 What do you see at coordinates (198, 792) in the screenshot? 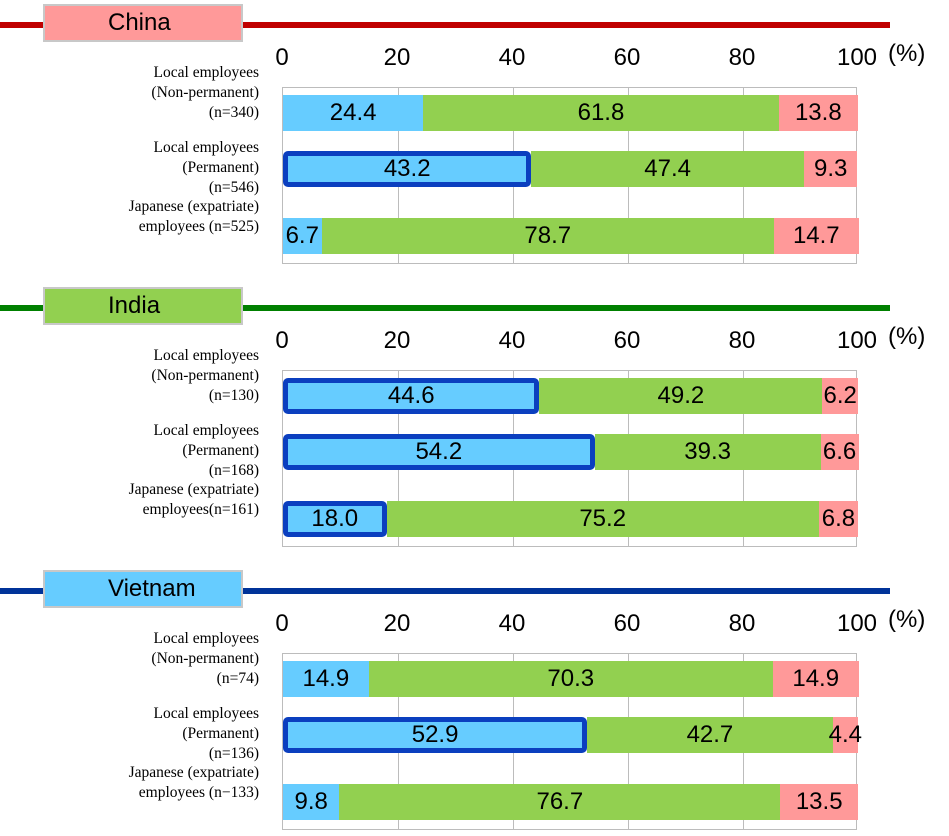
I see `row-label-line: employees (n−133)` at bounding box center [198, 792].